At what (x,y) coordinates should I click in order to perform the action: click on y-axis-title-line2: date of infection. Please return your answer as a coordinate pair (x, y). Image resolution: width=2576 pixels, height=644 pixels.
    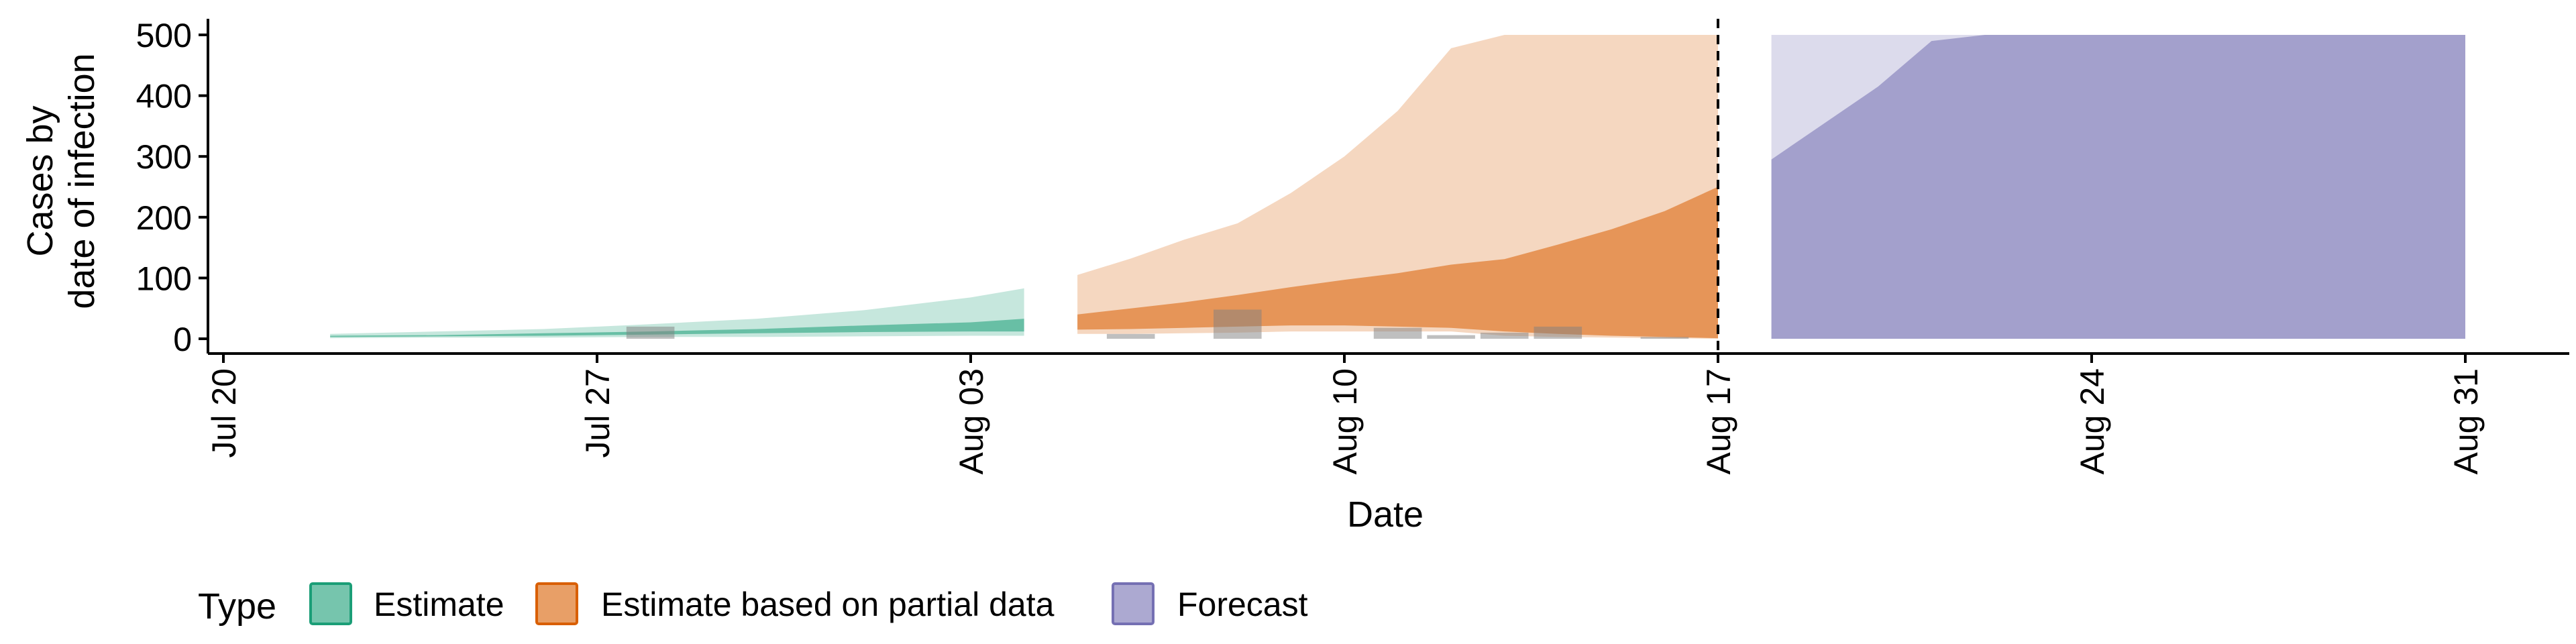
    Looking at the image, I should click on (82, 181).